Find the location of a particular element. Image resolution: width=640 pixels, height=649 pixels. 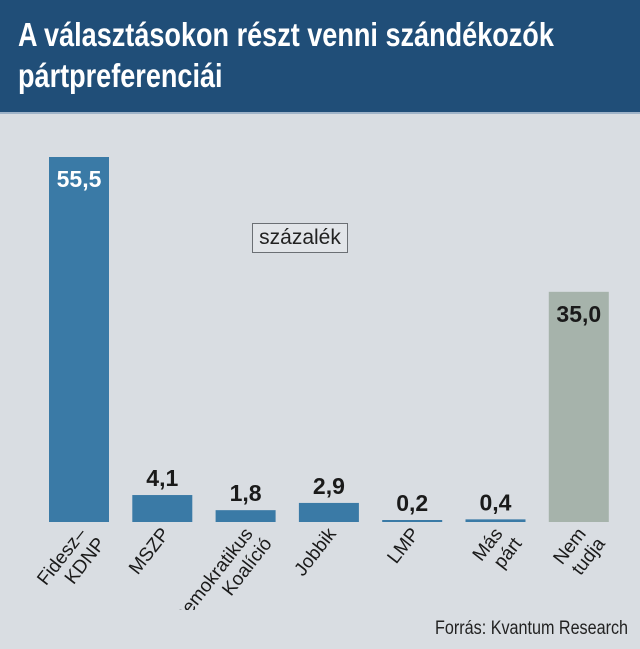

category-label-1: MSZP is located at coordinates (149, 551).